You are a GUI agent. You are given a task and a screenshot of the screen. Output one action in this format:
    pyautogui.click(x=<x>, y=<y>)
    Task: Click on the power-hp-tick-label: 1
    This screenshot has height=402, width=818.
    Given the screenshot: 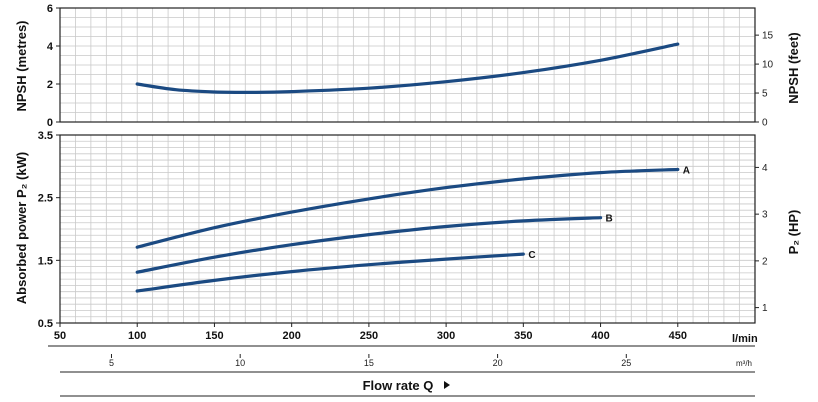 What is the action you would take?
    pyautogui.click(x=765, y=308)
    